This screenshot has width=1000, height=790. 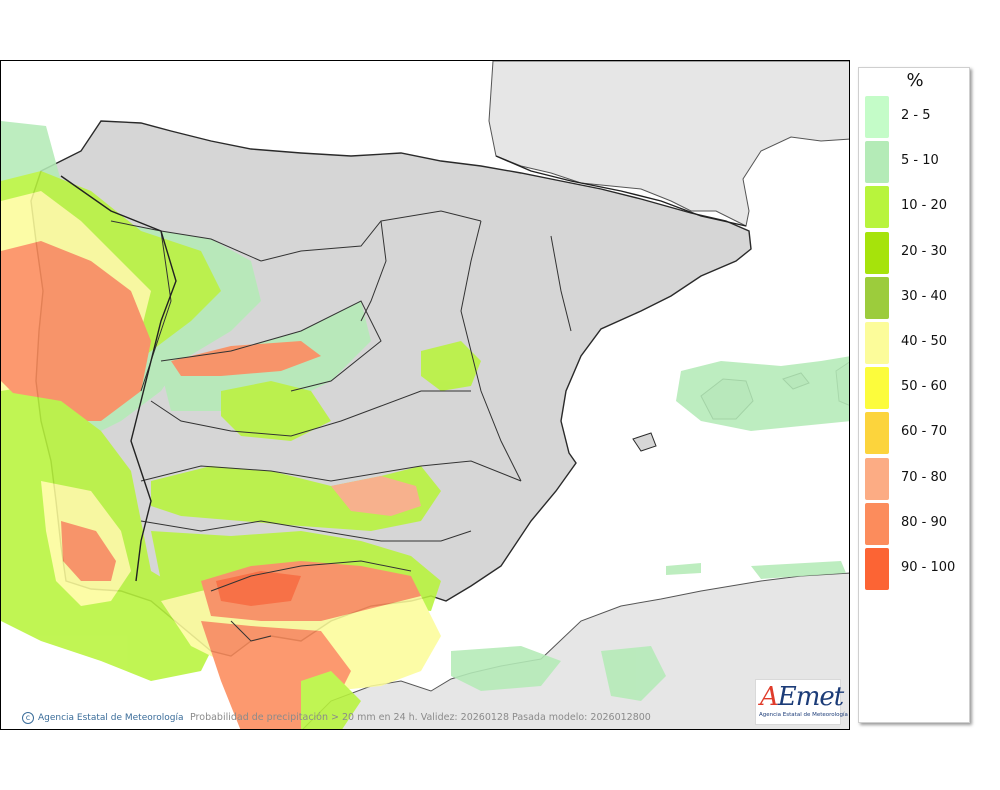 I want to click on legend-title: %, so click(x=915, y=80).